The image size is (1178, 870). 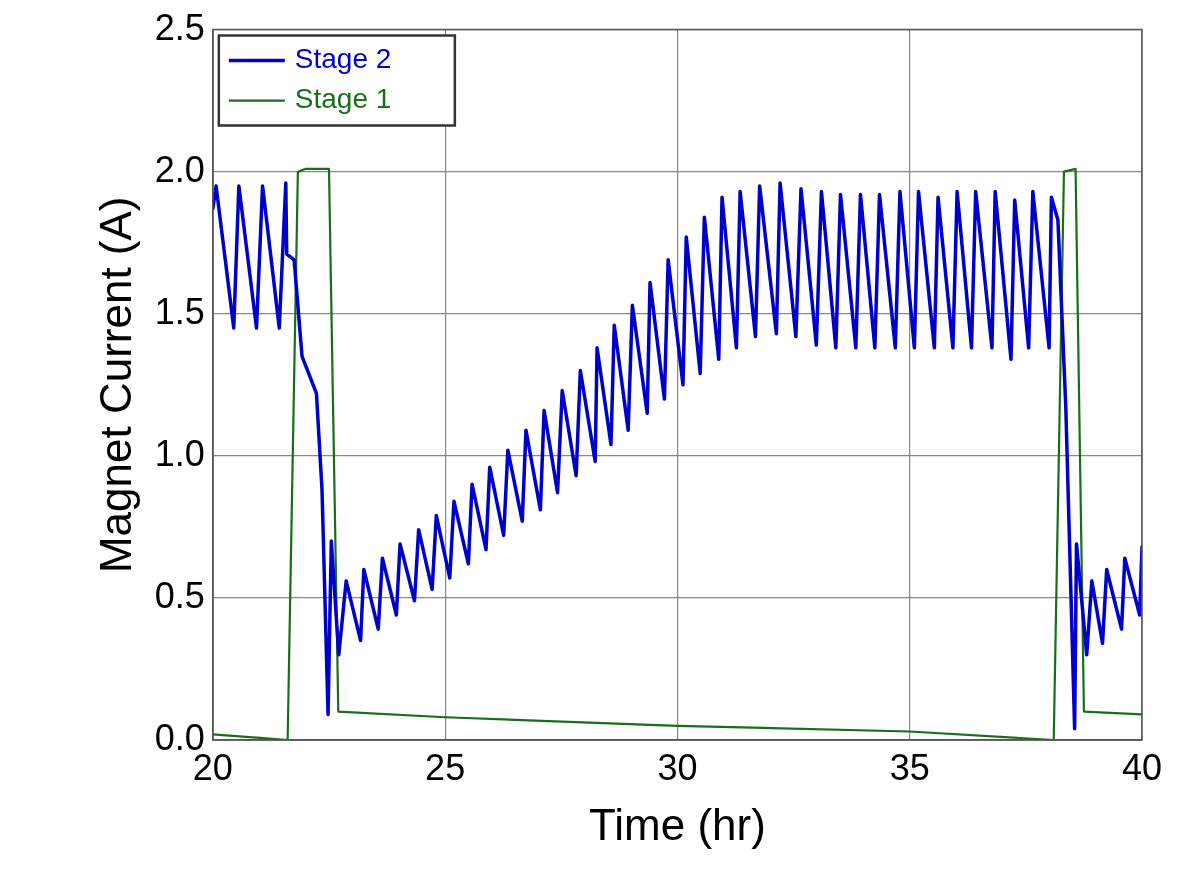 I want to click on y-tick-label: 2.5, so click(x=179, y=27).